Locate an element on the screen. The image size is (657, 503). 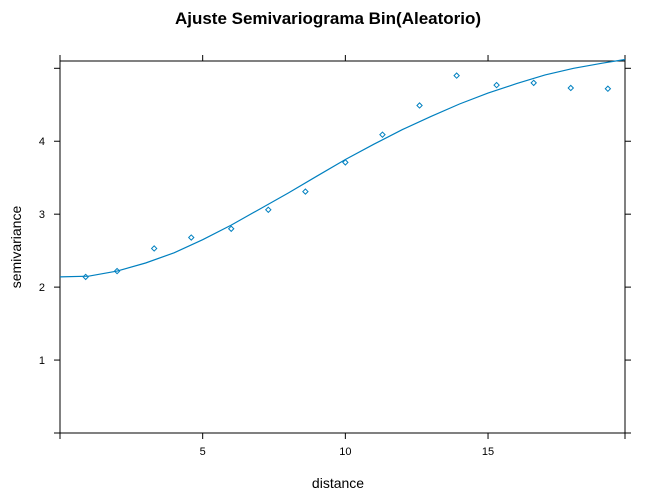
x-tick-label: 15 is located at coordinates (488, 452).